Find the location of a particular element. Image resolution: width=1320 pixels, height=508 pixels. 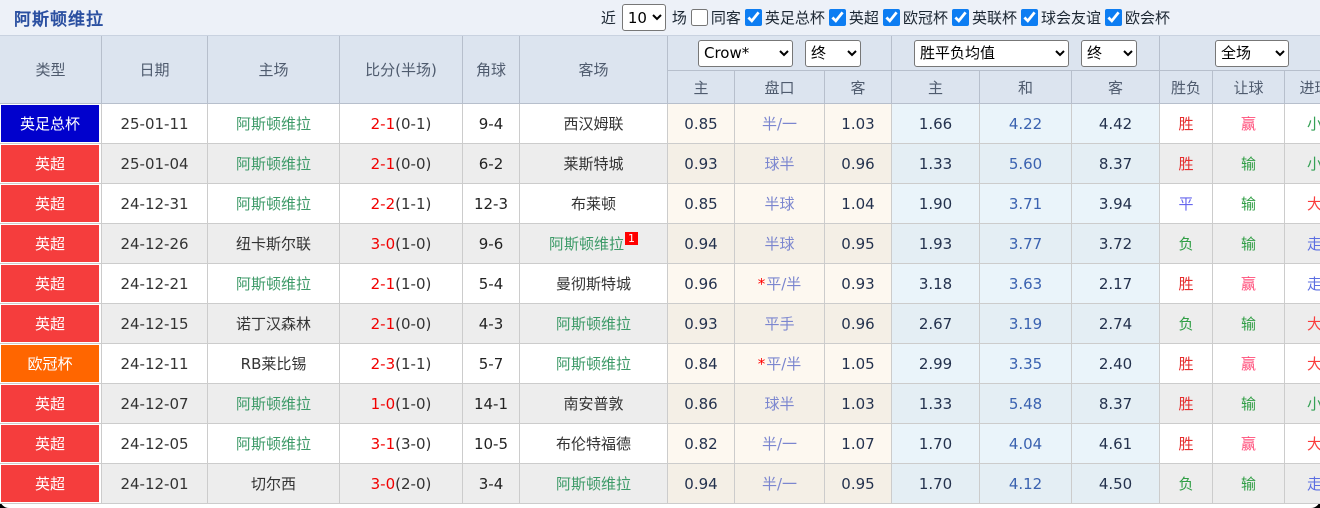

col-header-handicap: 让球 is located at coordinates (1249, 87).